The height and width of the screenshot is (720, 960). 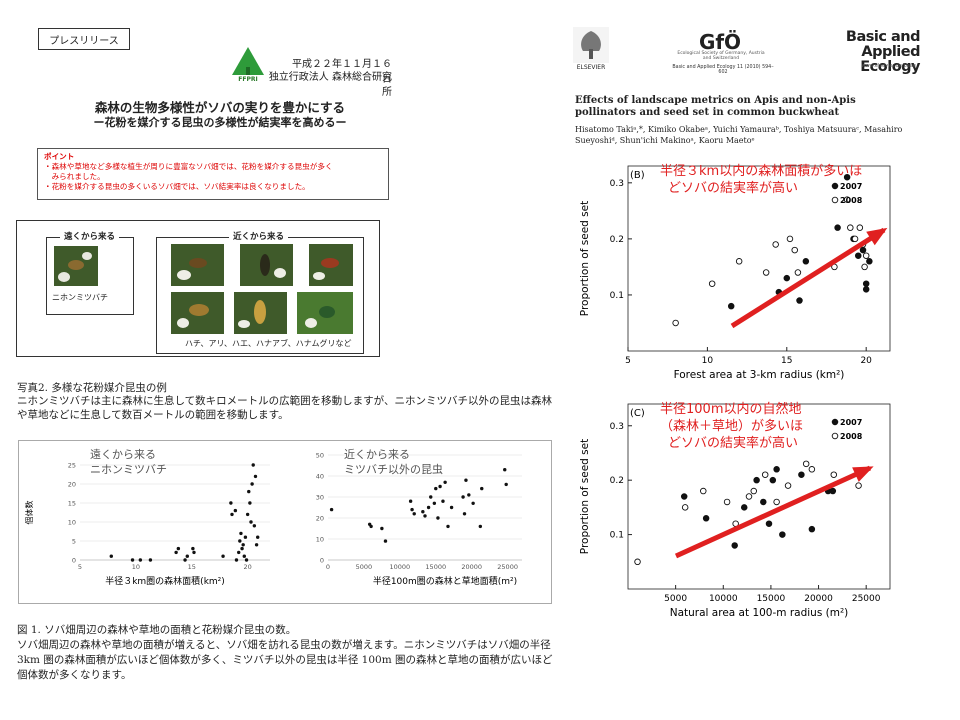 I want to click on near-label: 近くから来る, so click(x=259, y=236).